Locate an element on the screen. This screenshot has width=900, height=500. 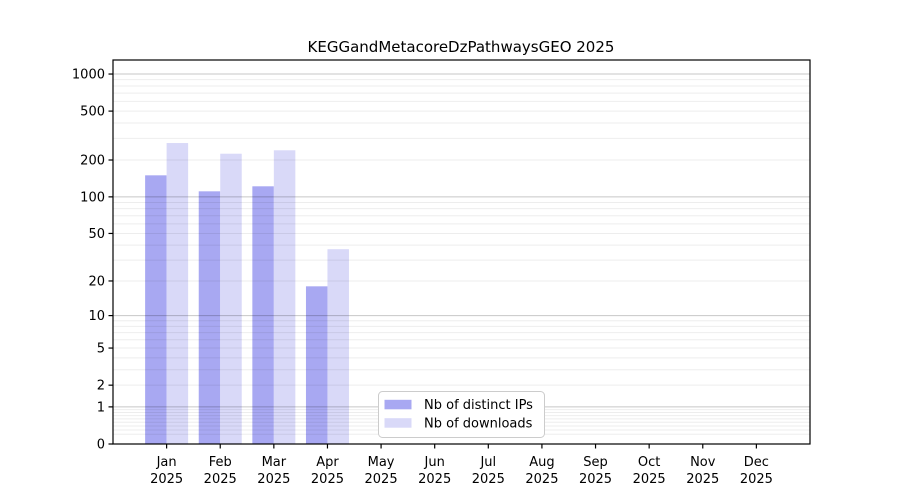
bars-group is located at coordinates (247, 293).